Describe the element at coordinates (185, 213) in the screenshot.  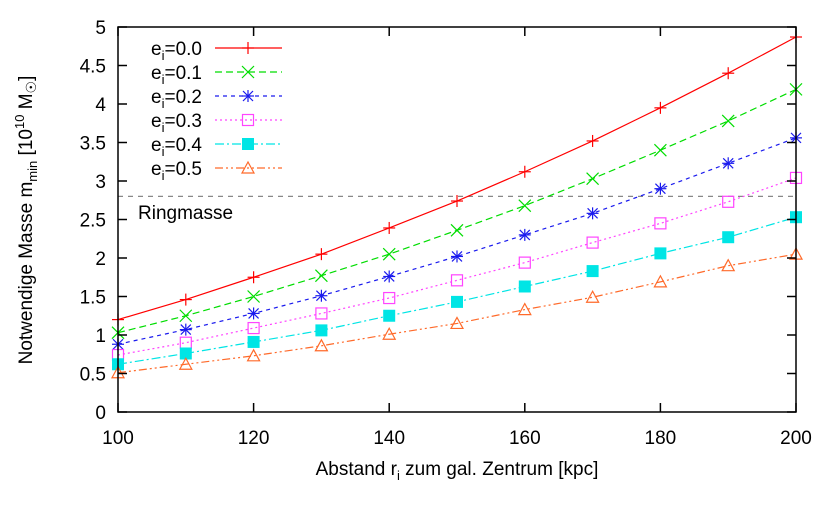
I see `ringmasse-label: Ringmasse` at that location.